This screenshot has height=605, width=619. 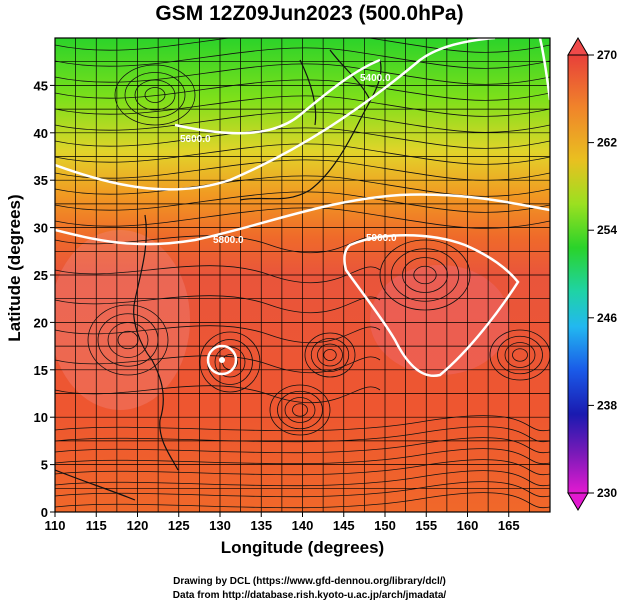 What do you see at coordinates (44, 299) in the screenshot?
I see `y-axis-ticks: 0 5 10 15 20 25 30 35 40 45` at bounding box center [44, 299].